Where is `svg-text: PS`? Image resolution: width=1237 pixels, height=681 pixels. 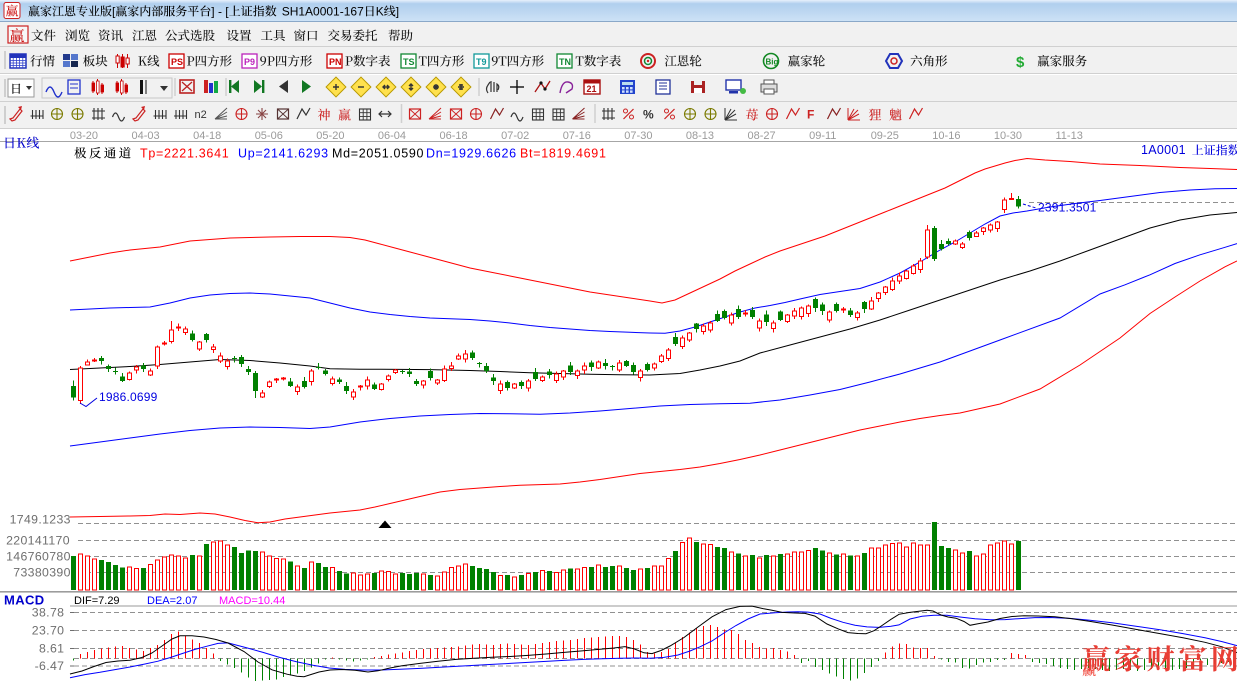 svg-text: PS is located at coordinates (177, 62).